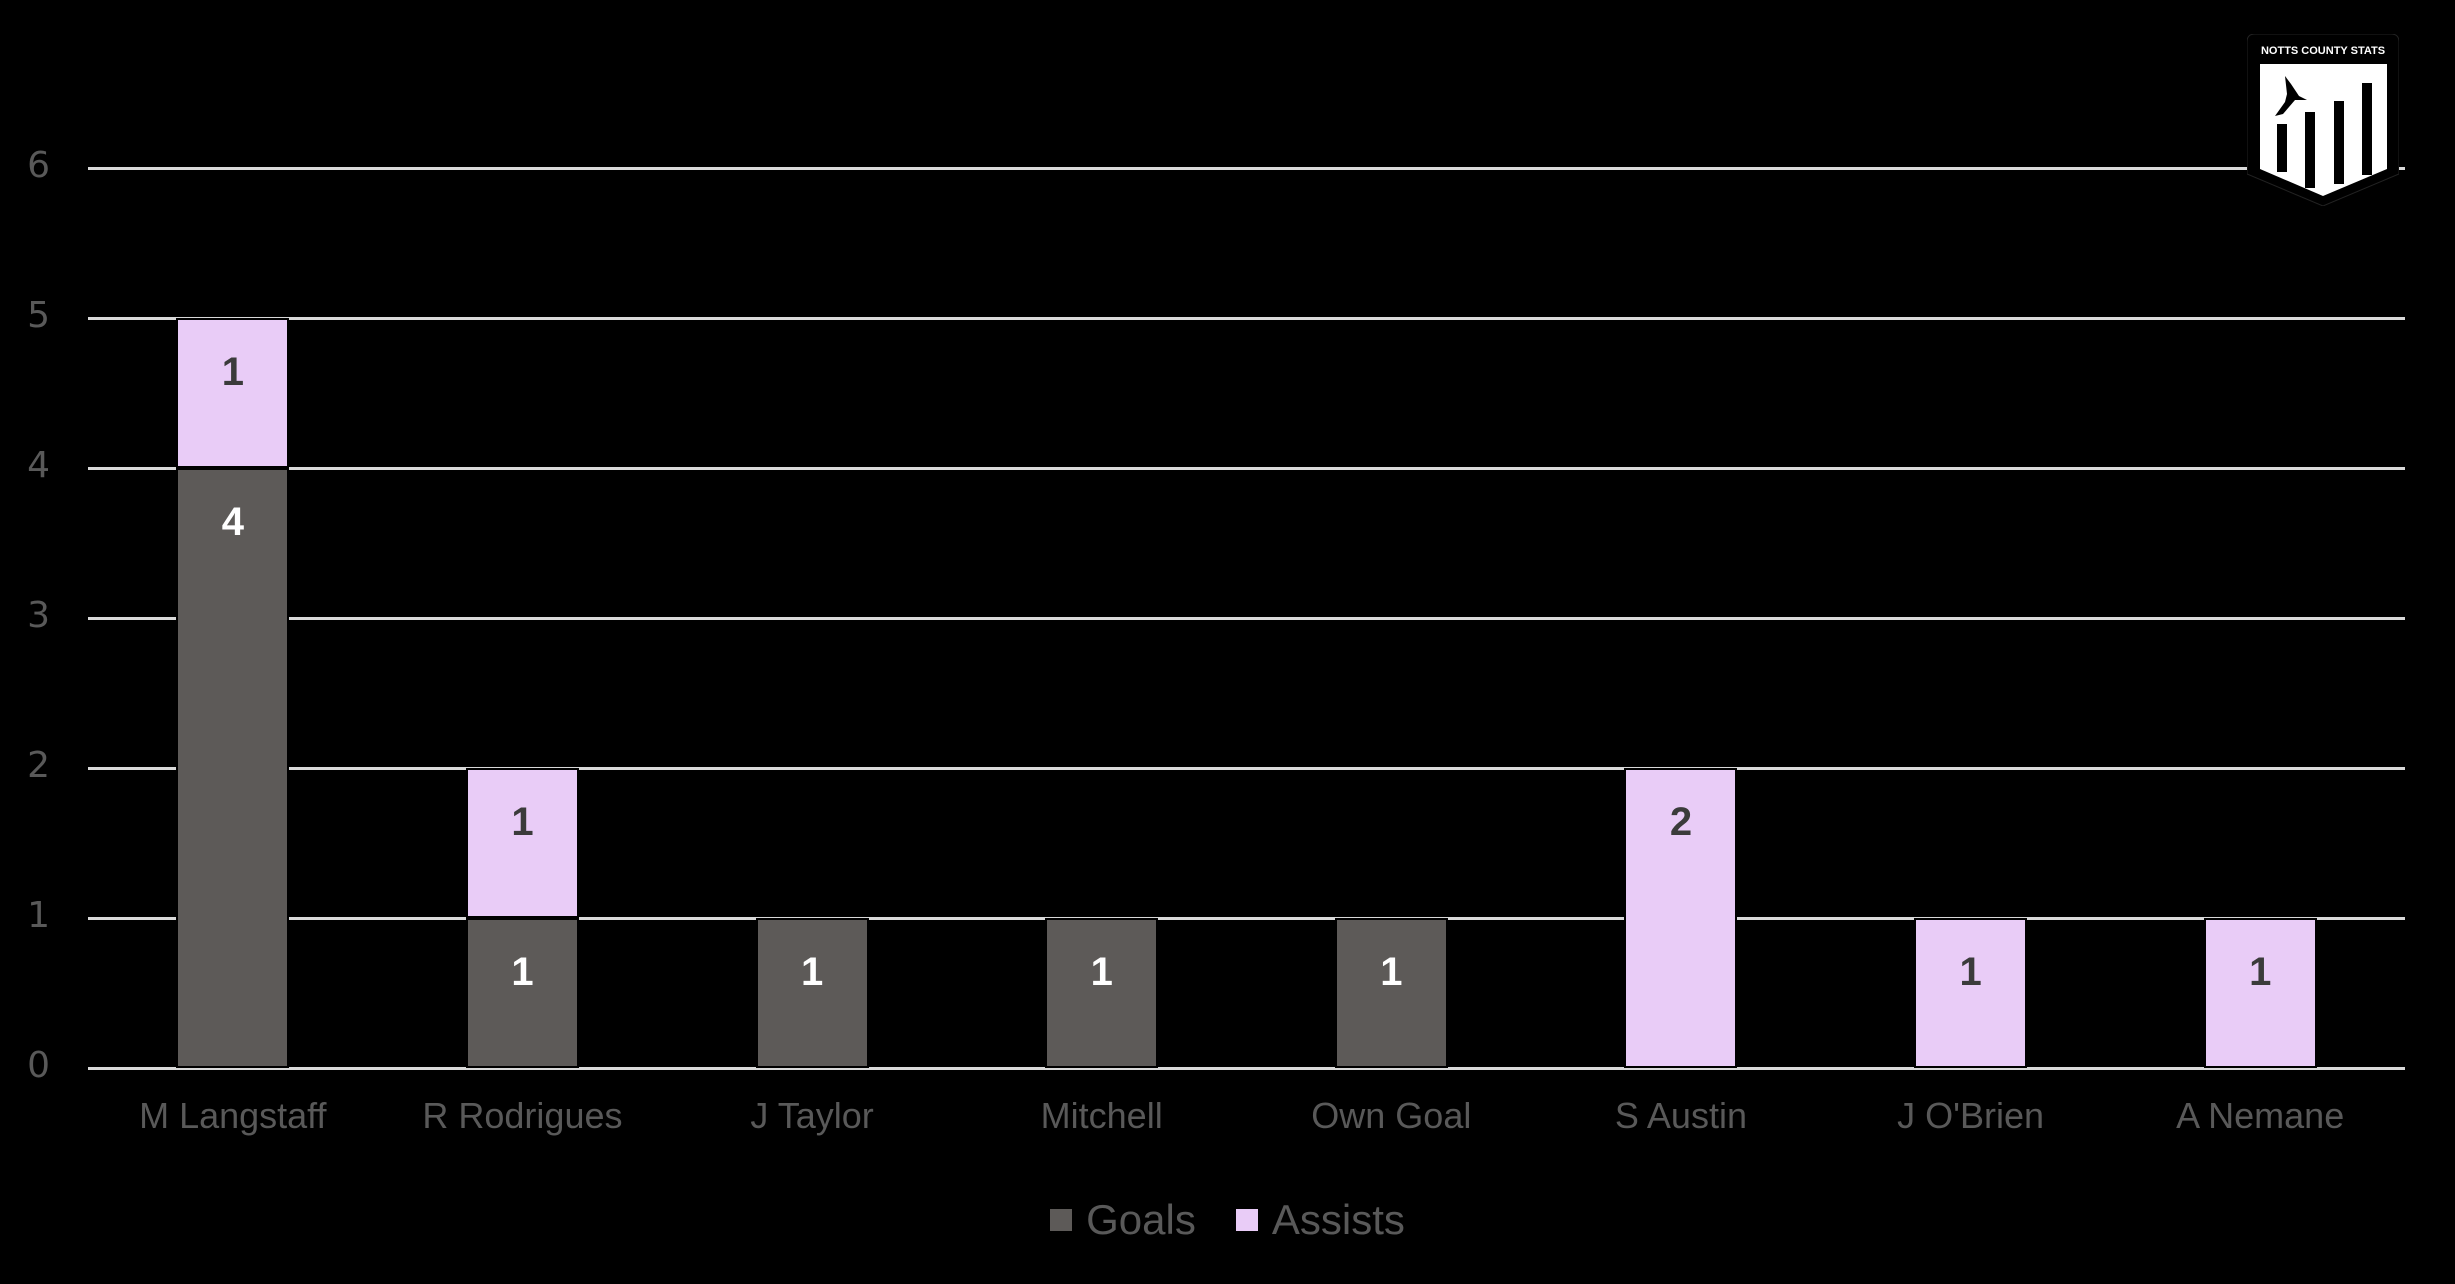 This screenshot has width=2455, height=1284. Describe the element at coordinates (232, 522) in the screenshot. I see `data-label: 4` at that location.